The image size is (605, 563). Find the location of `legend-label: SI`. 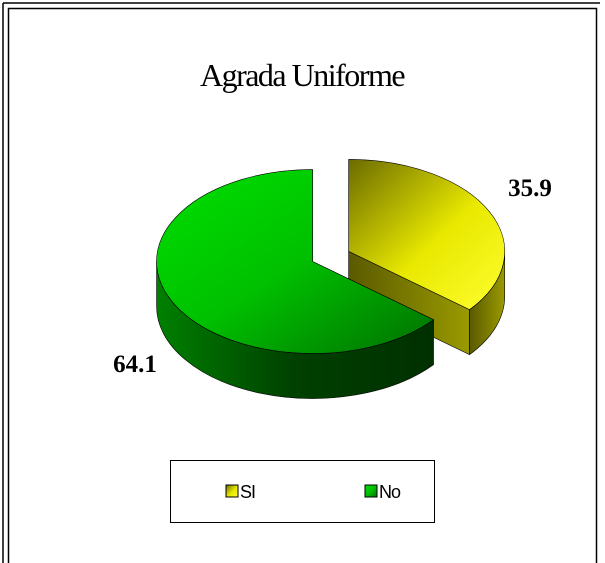

legend-label: SI is located at coordinates (247, 492).